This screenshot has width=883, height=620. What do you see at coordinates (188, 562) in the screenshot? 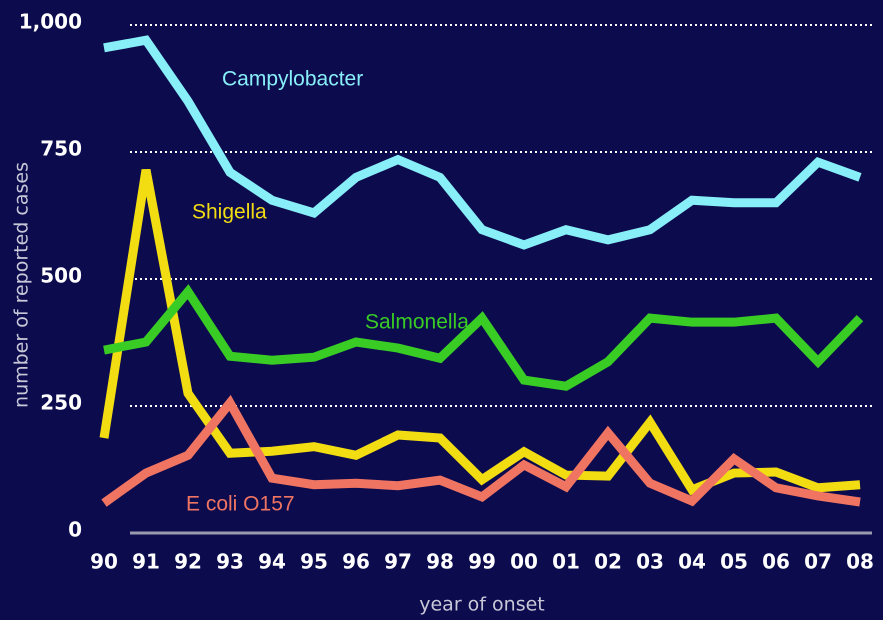
I see `x-tick-label: 92` at bounding box center [188, 562].